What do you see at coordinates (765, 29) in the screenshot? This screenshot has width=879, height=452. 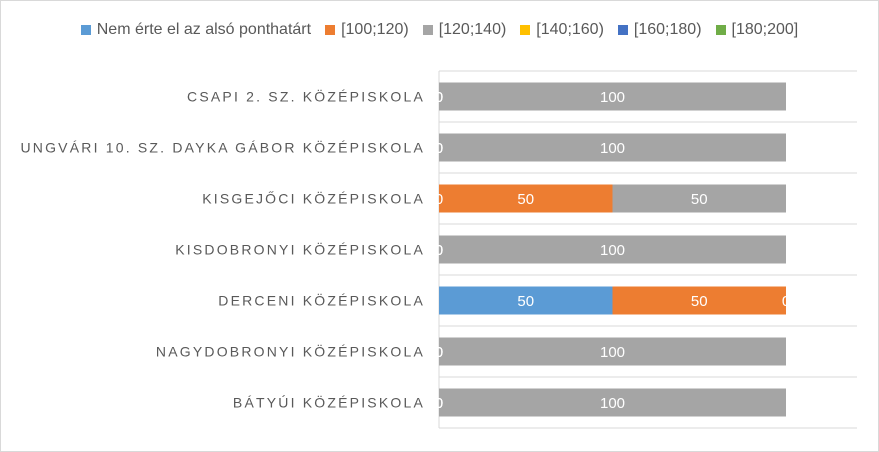 I see `legend-label: [180;200]` at bounding box center [765, 29].